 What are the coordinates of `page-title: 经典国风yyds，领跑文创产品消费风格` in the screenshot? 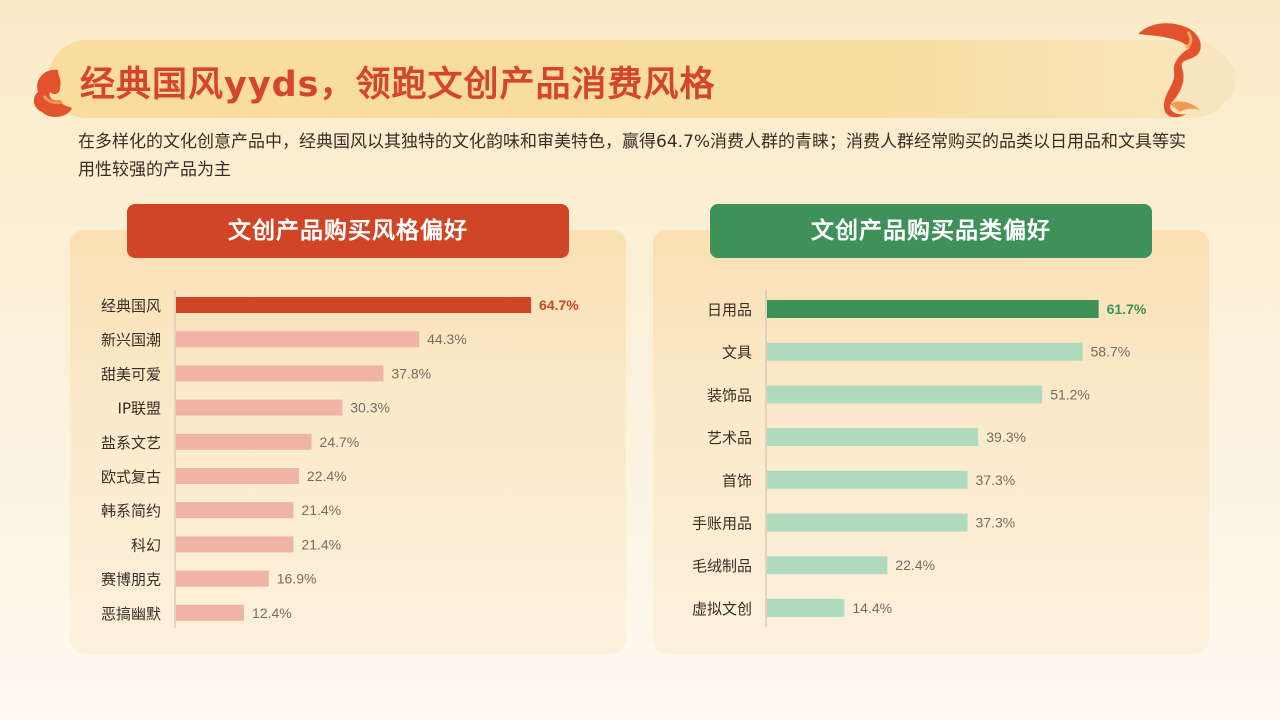 It's located at (398, 85).